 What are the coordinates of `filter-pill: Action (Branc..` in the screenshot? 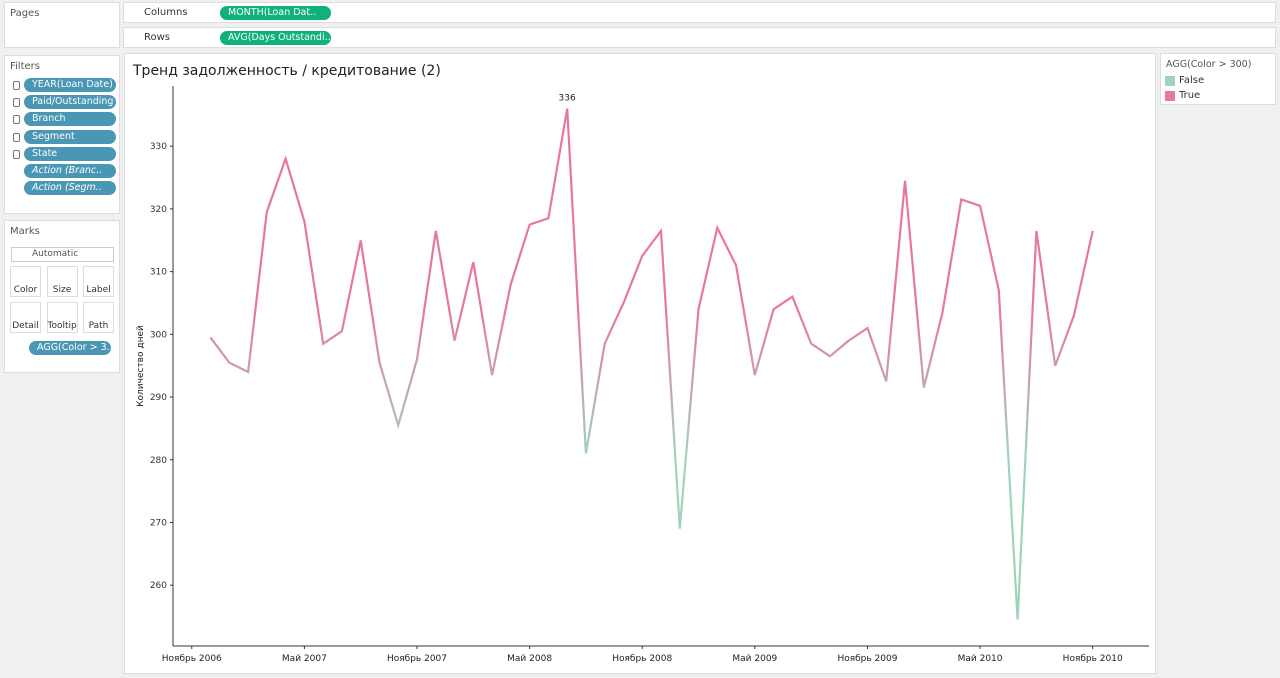 It's located at (70, 171).